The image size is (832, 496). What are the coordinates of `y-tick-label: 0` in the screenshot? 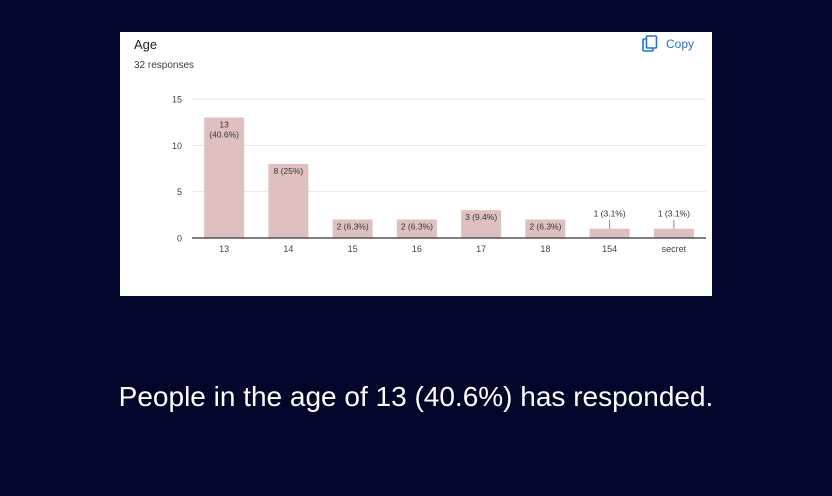 It's located at (179, 239).